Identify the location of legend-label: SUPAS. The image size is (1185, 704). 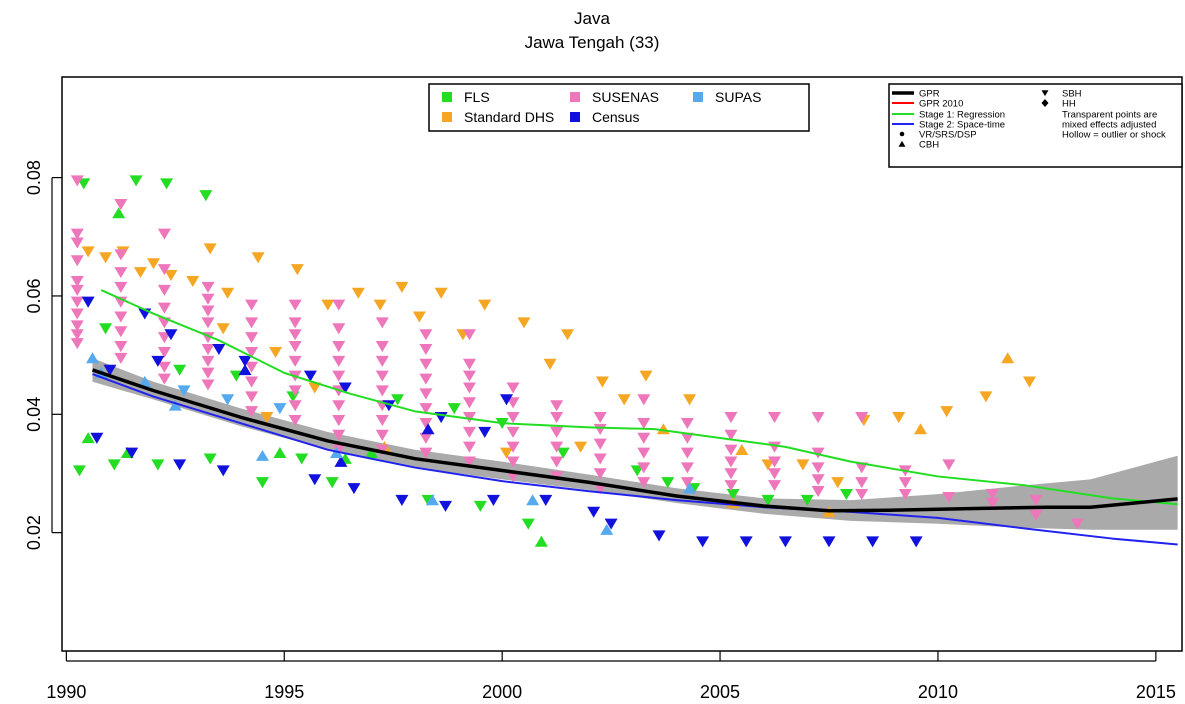
(738, 97).